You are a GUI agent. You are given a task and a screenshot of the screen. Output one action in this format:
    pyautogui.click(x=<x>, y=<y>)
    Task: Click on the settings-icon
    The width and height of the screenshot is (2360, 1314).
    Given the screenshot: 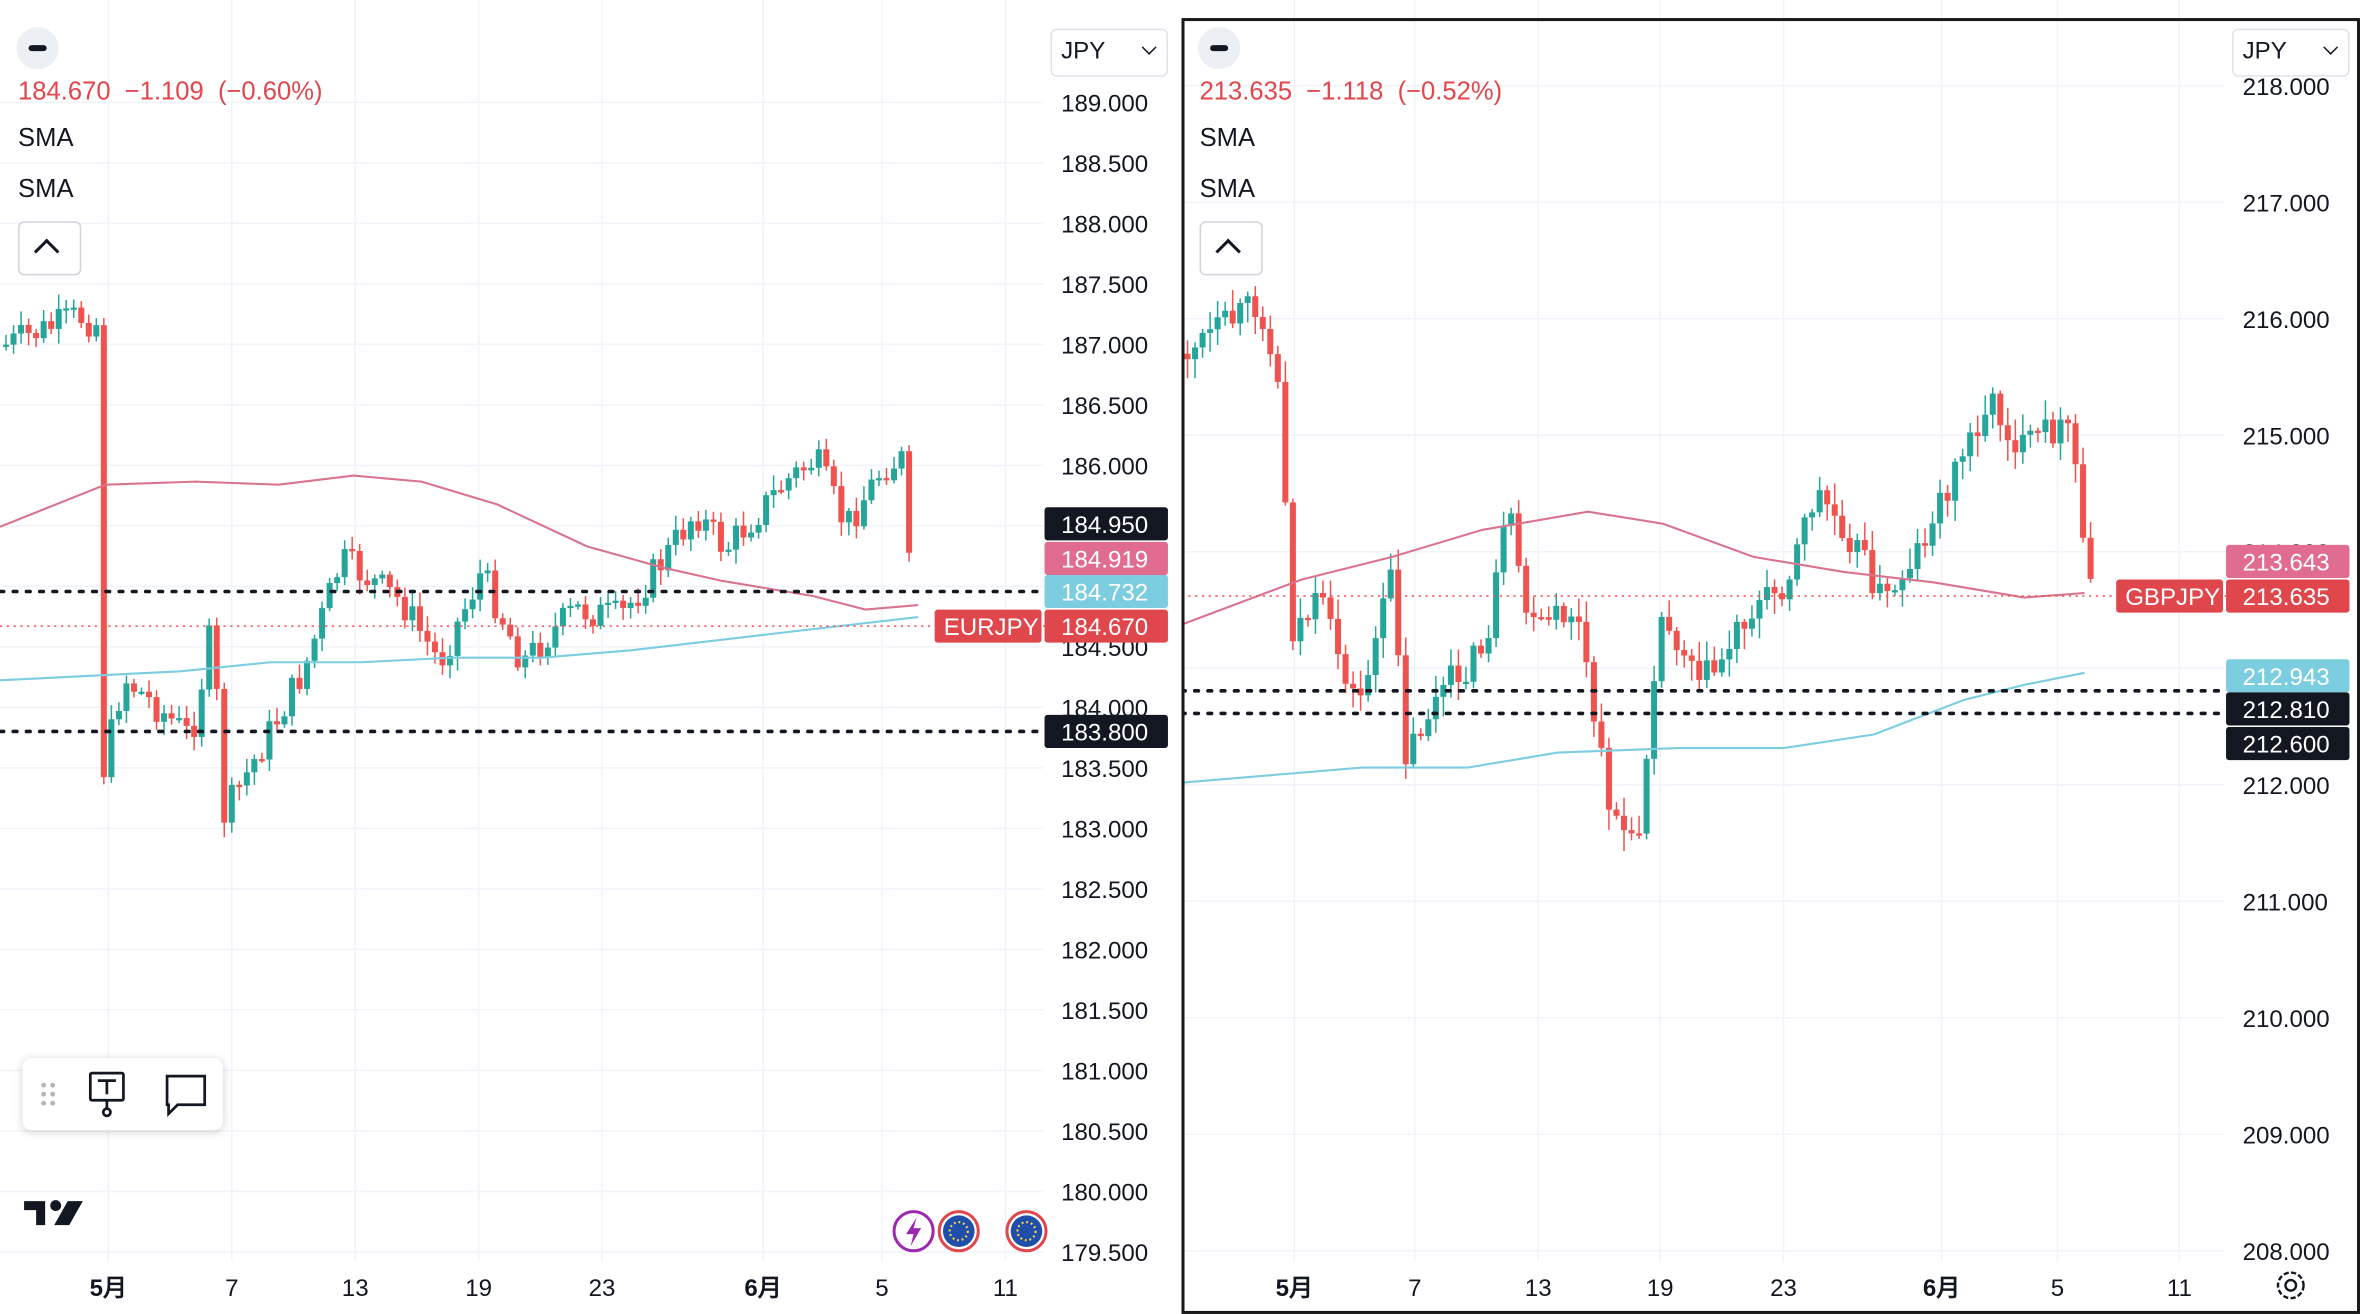 What is the action you would take?
    pyautogui.click(x=2290, y=1285)
    